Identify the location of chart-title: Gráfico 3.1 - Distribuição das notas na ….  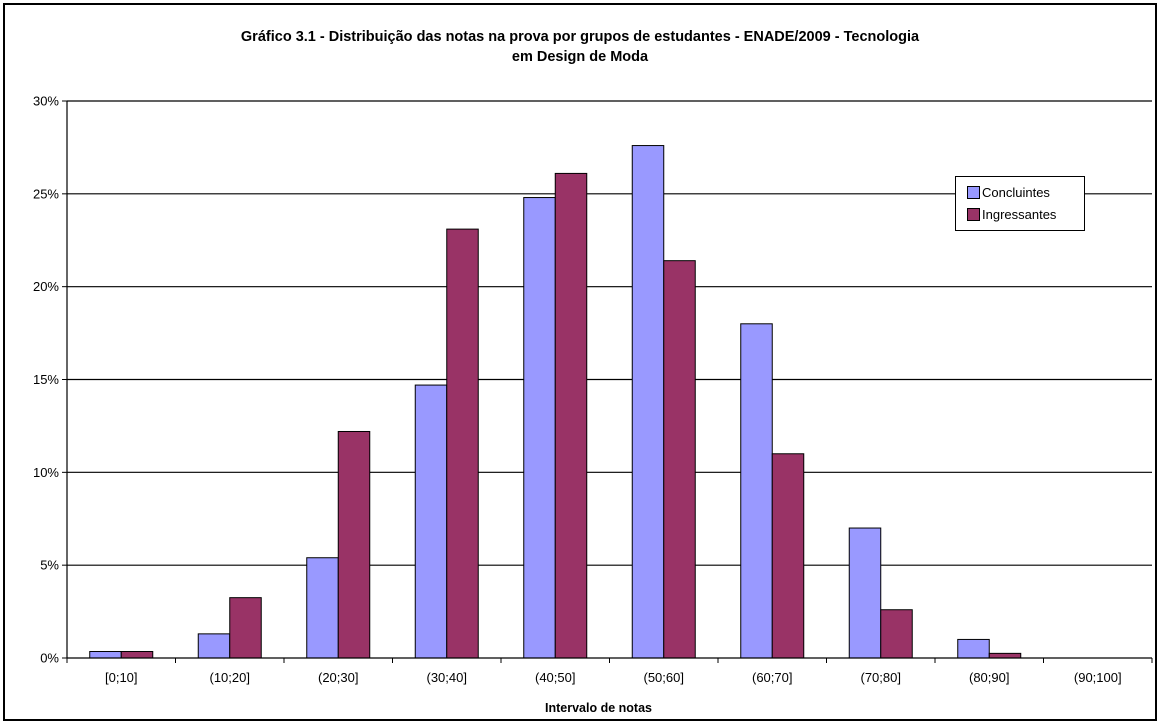
(580, 47).